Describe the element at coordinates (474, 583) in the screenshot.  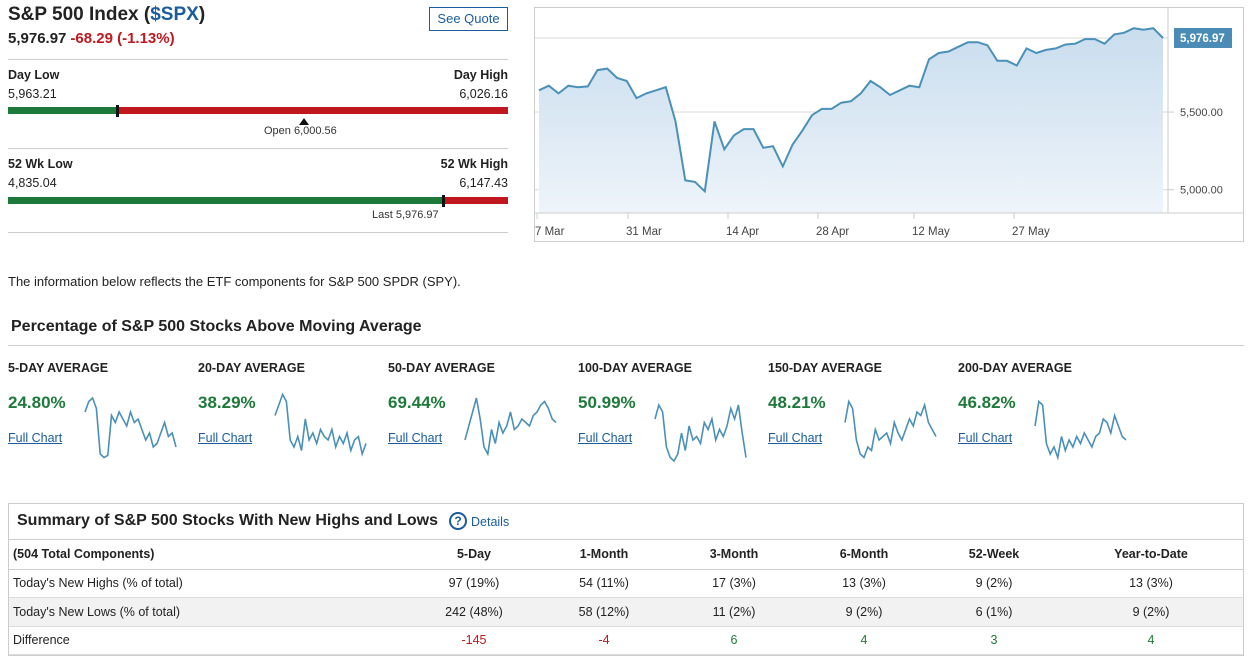
I see `table-cell: 97 (19%)` at that location.